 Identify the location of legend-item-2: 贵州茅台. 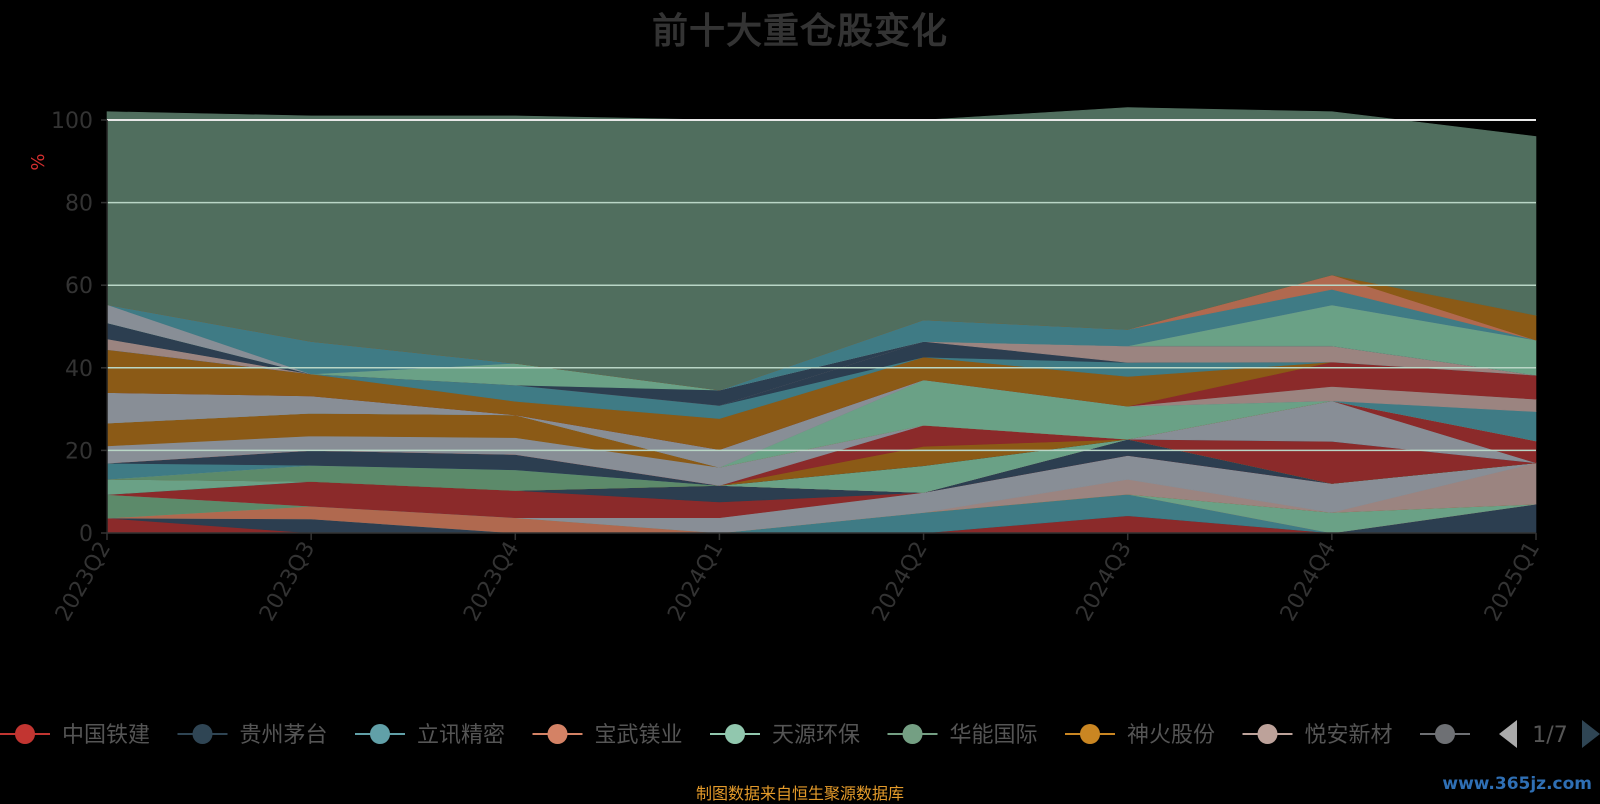
(252, 735).